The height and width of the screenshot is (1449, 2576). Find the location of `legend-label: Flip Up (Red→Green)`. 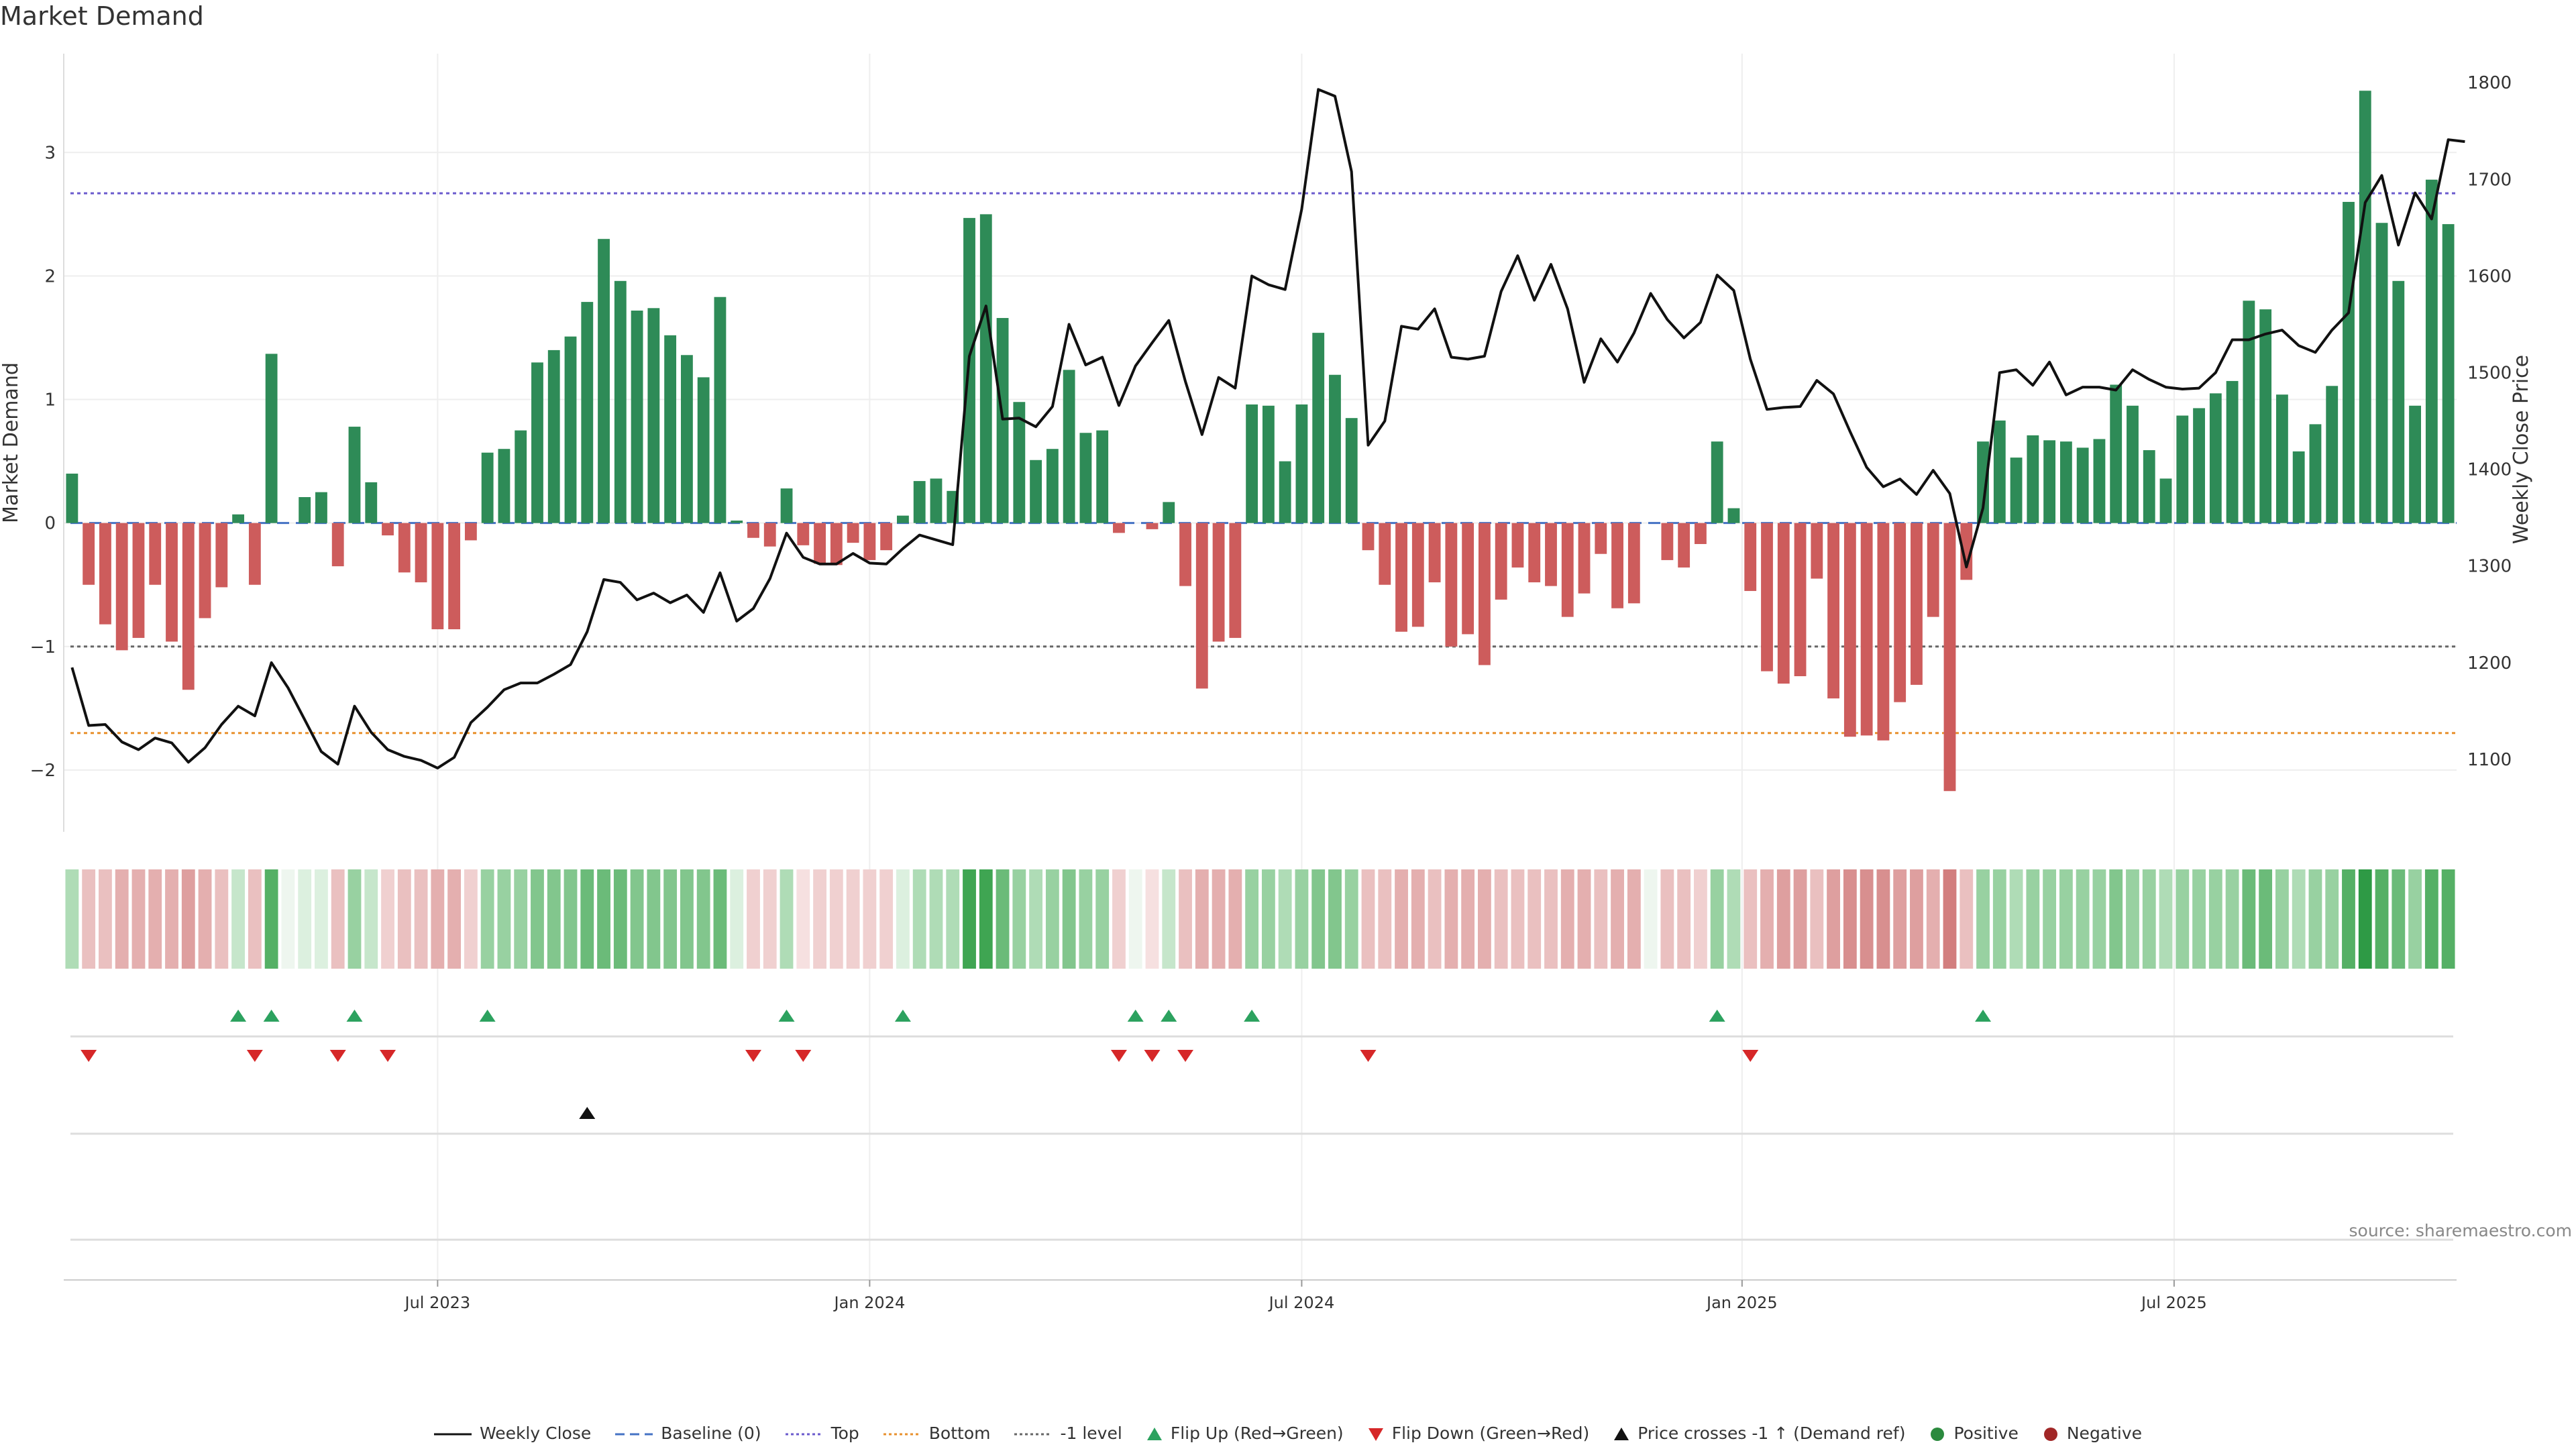

legend-label: Flip Up (Red→Green) is located at coordinates (1257, 1433).